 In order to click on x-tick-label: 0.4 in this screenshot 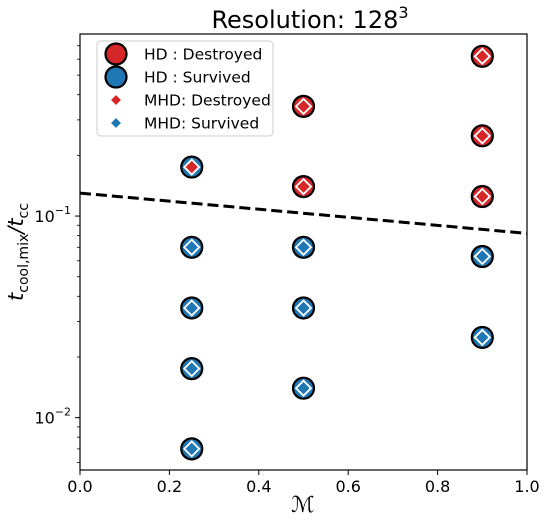, I will do `click(258, 486)`.